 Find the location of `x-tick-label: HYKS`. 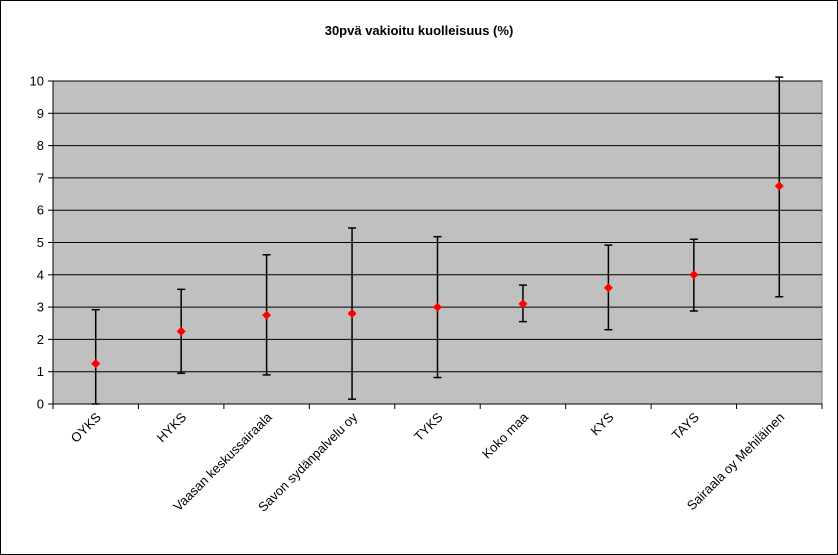

x-tick-label: HYKS is located at coordinates (172, 427).